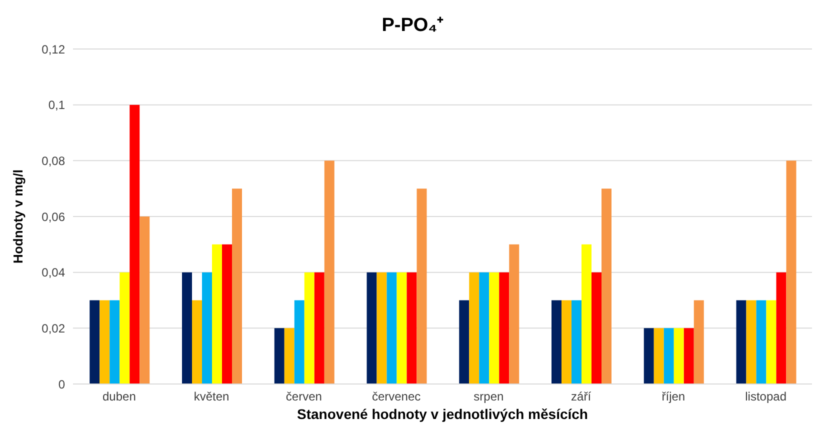 This screenshot has width=825, height=437. What do you see at coordinates (18, 217) in the screenshot?
I see `y-axis-title: Hodnoty v mg/l` at bounding box center [18, 217].